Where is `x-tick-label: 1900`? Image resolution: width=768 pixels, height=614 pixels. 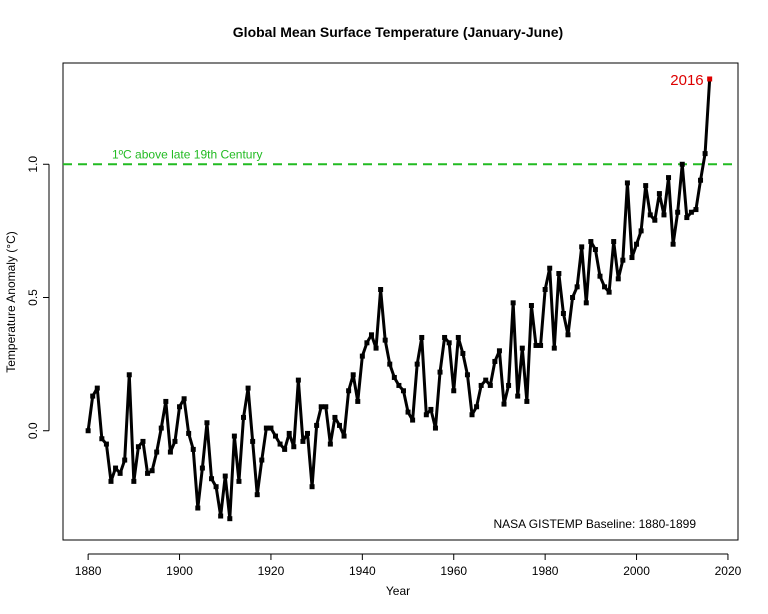
x-tick-label: 1900 is located at coordinates (179, 571).